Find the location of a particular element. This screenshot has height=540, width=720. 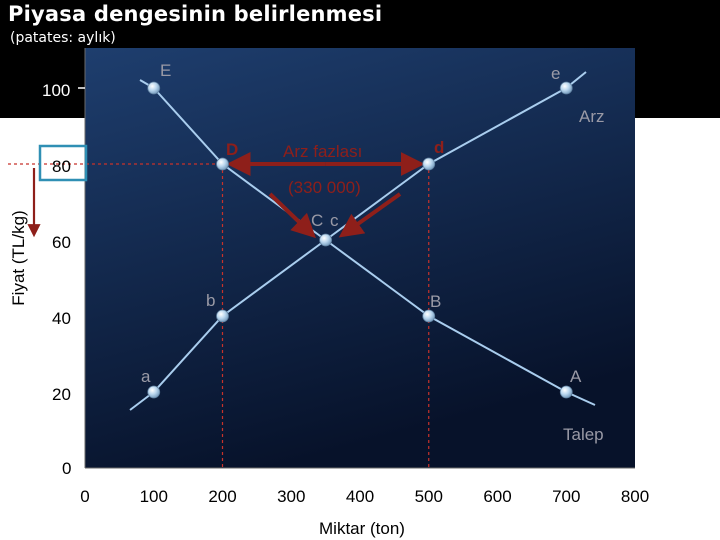

arrows is located at coordinates (325, 195).